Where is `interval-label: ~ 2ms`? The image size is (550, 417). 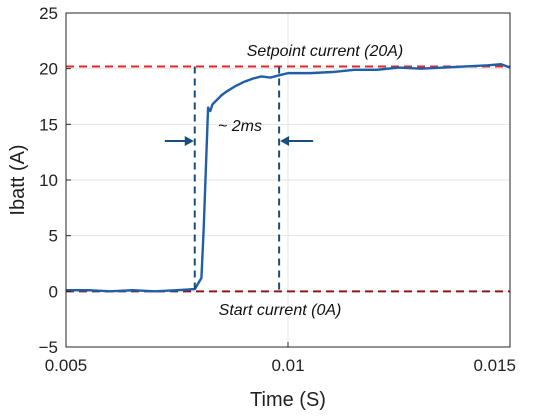
interval-label: ~ 2ms is located at coordinates (240, 126).